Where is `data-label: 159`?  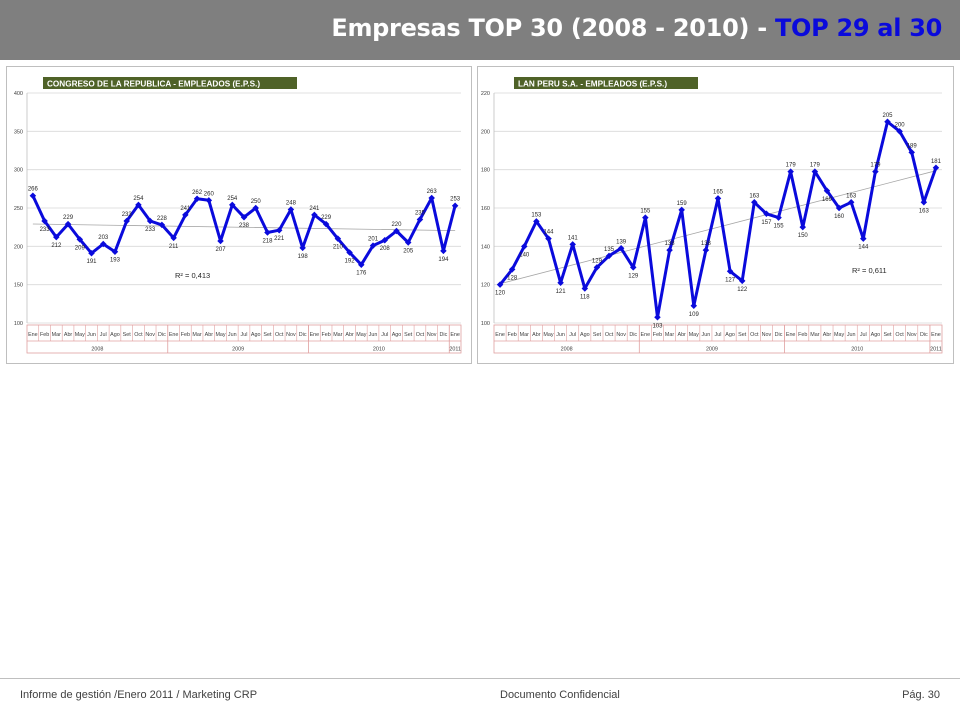
data-label: 159 is located at coordinates (682, 204).